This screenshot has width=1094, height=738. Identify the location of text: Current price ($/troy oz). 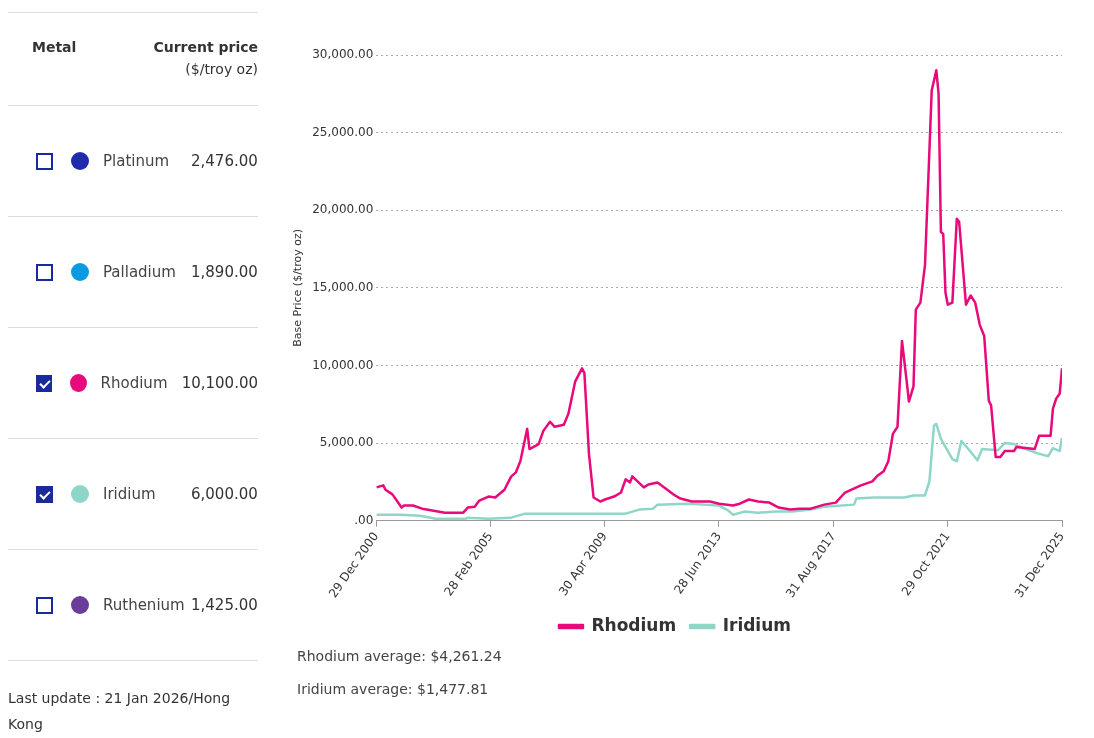
(205, 58).